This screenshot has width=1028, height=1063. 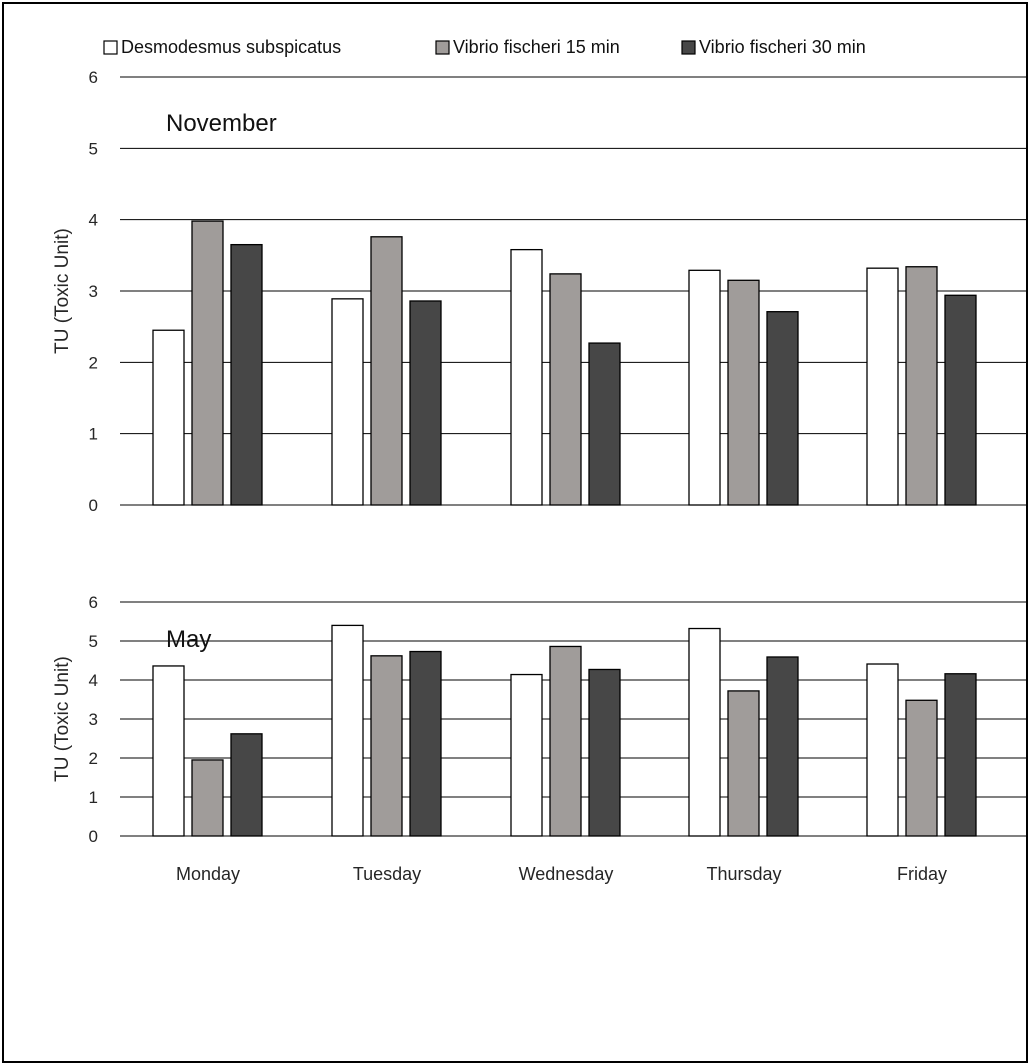 I want to click on x-tick-label: Monday, so click(x=208, y=874).